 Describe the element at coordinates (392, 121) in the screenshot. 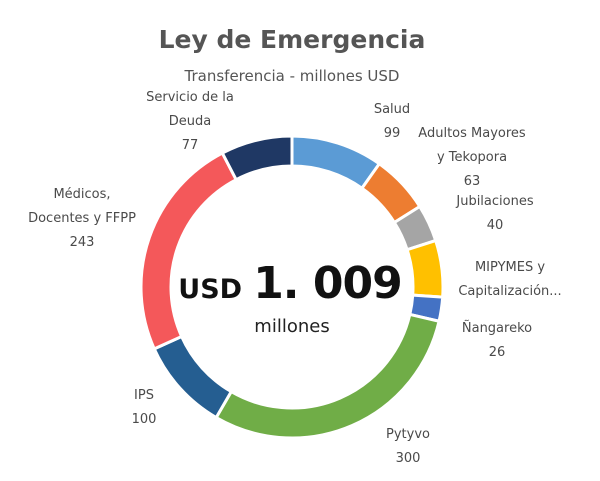

I see `slice-label-0: Salud 99` at that location.